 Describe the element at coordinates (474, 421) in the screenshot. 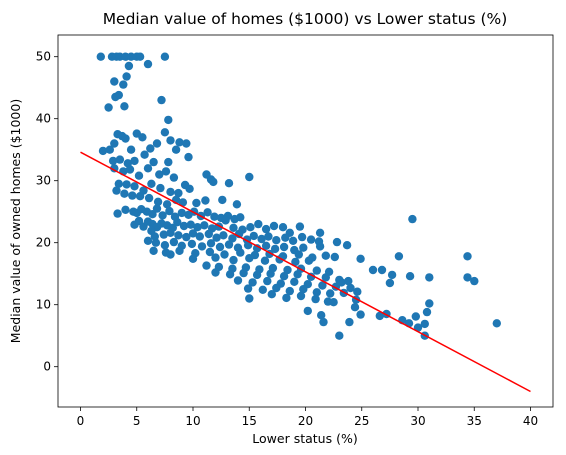

I see `x-tick-label: 35` at that location.